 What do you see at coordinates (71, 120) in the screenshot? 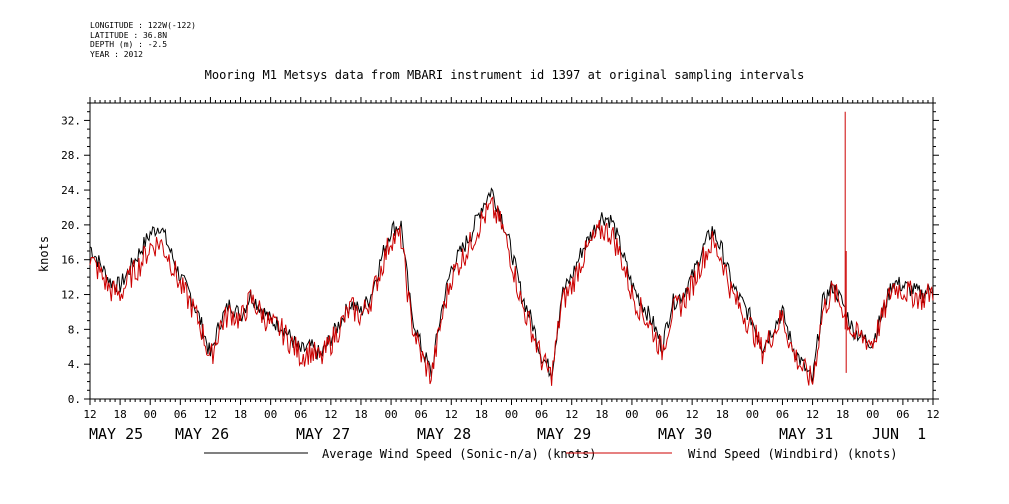
I see `y-tick-label: 32.` at bounding box center [71, 120].